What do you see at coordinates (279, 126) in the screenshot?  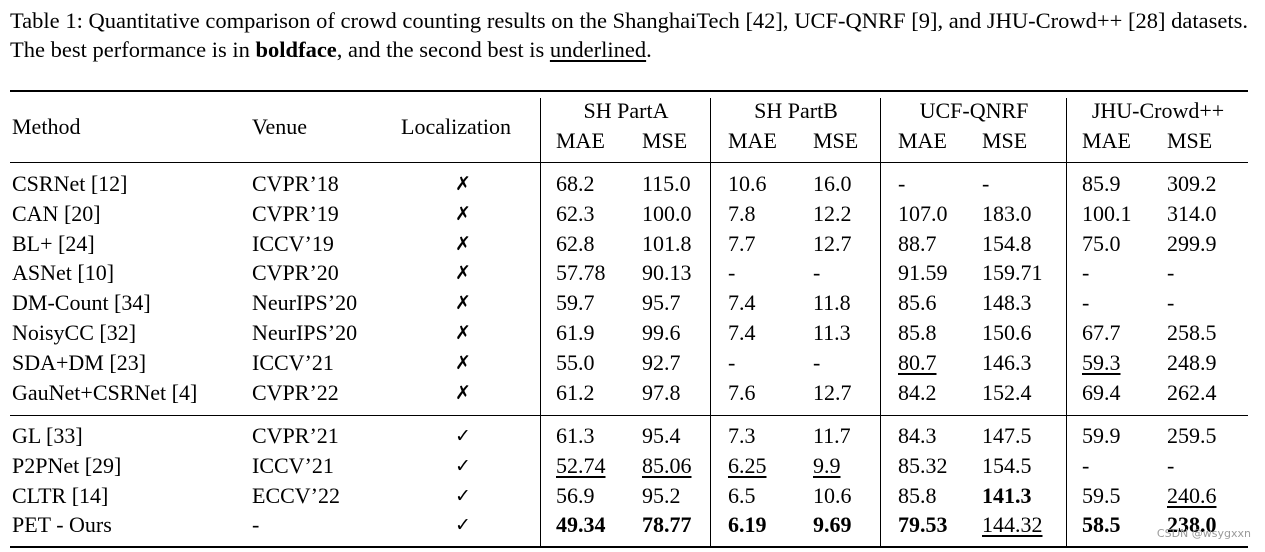 I see `header-venue: Venue` at bounding box center [279, 126].